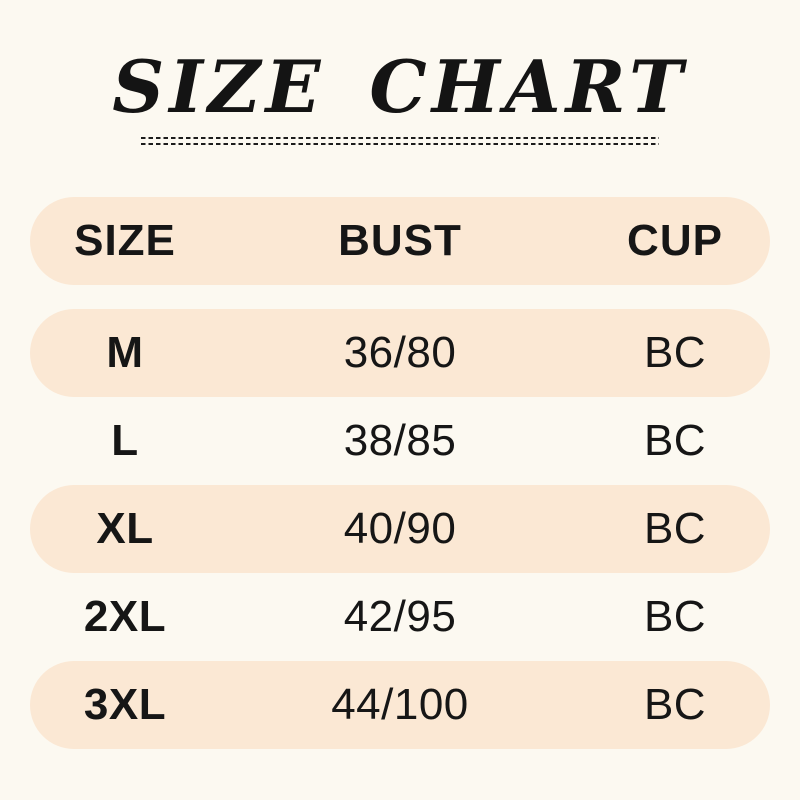 Image resolution: width=800 pixels, height=800 pixels. What do you see at coordinates (125, 704) in the screenshot?
I see `cell-size: 3XL` at bounding box center [125, 704].